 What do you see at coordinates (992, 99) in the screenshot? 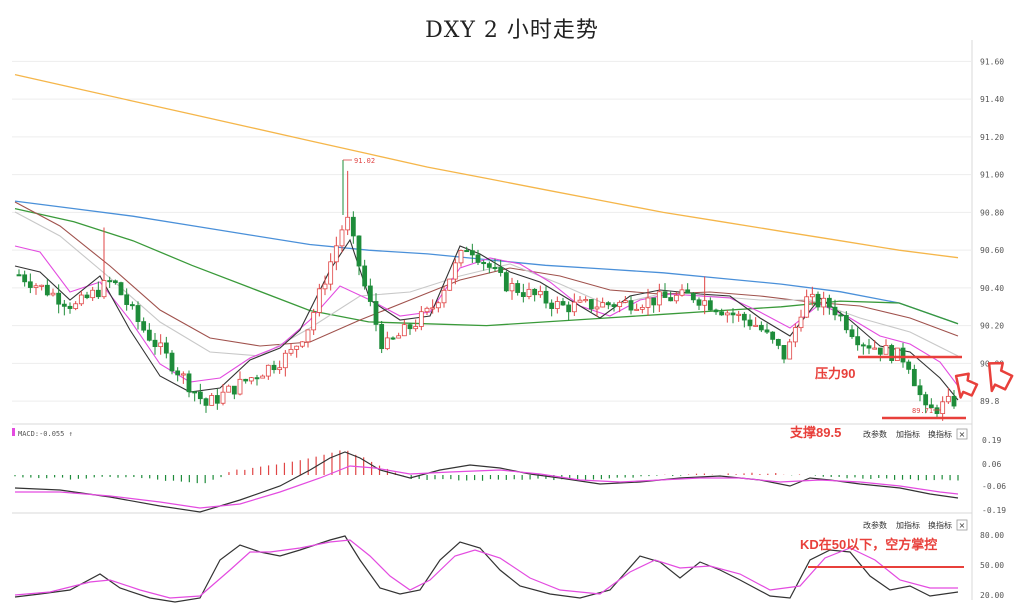
I see `price-tick-label: 91.40` at bounding box center [992, 99].